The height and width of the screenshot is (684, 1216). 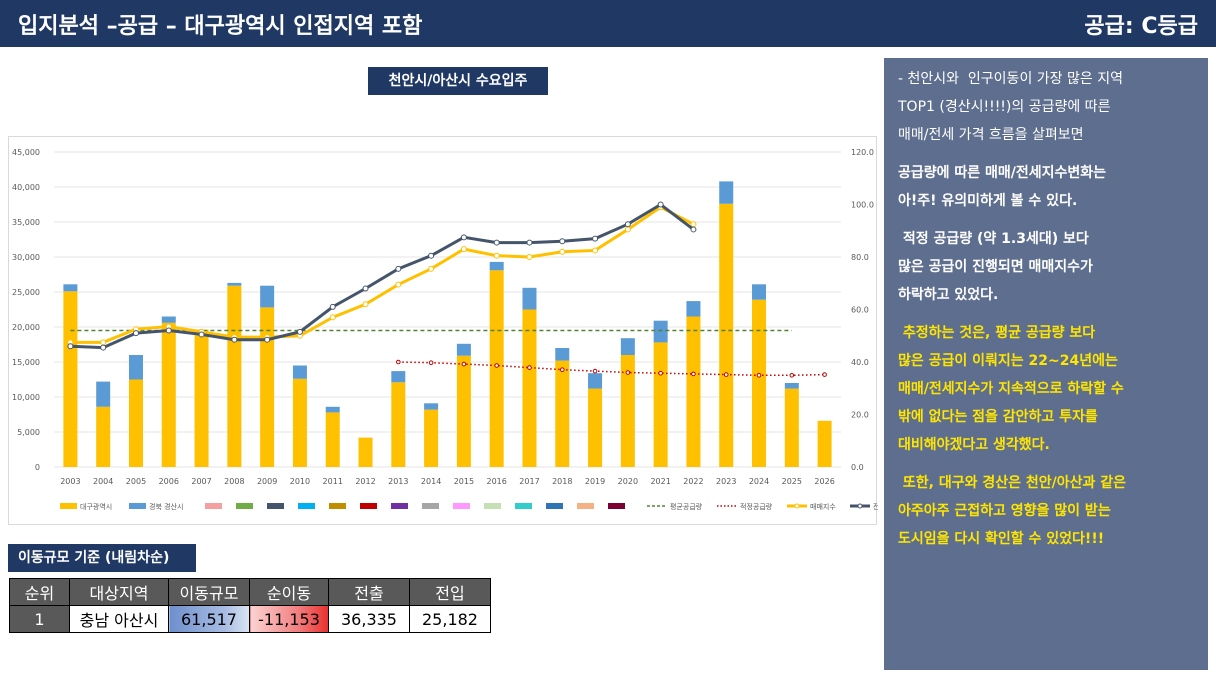 I want to click on x-tick-label: 2006, so click(x=169, y=481).